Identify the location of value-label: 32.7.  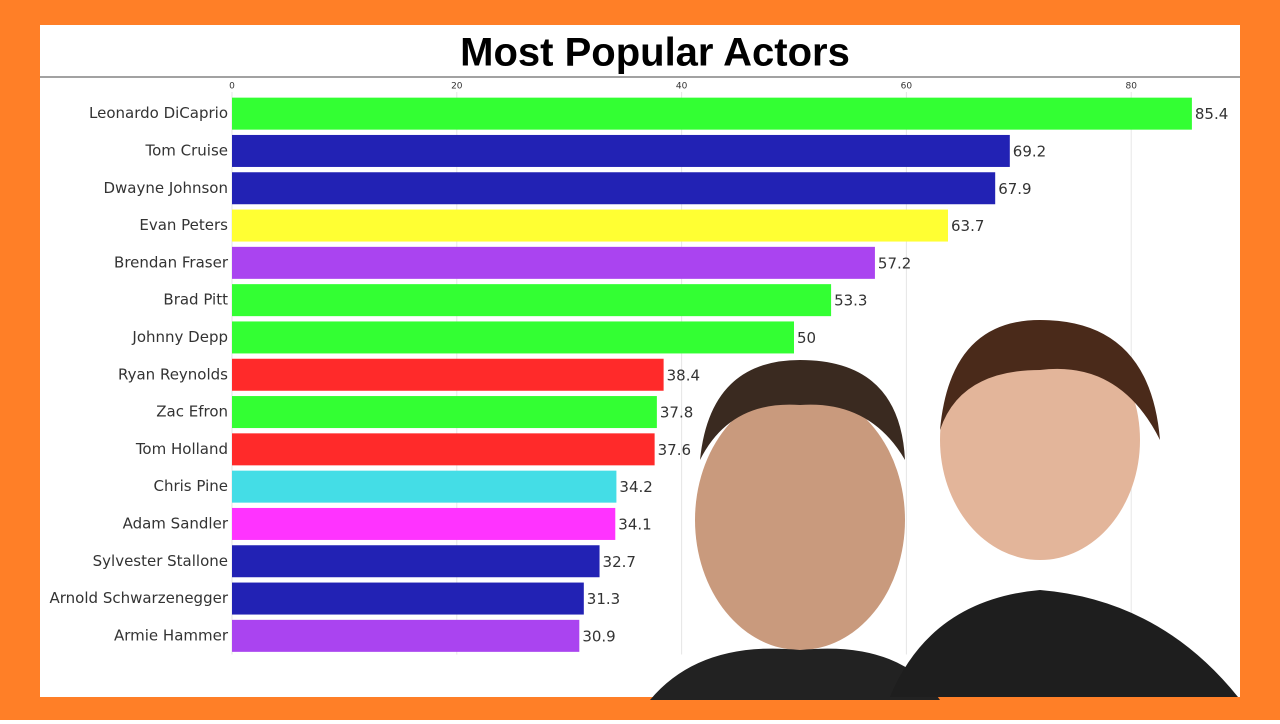
(619, 562).